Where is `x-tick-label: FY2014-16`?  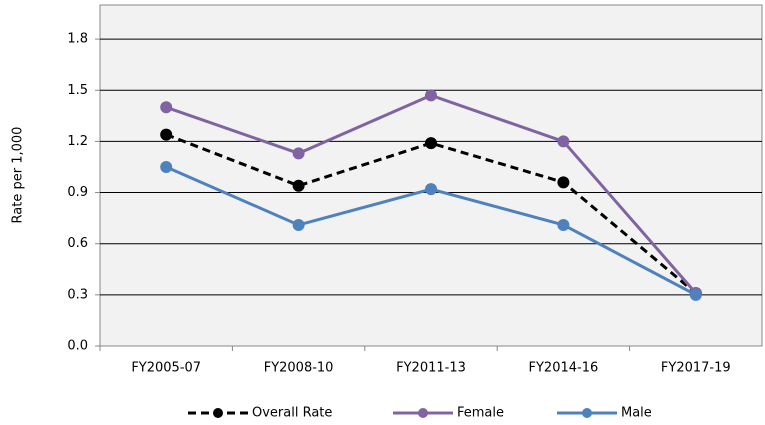
x-tick-label: FY2014-16 is located at coordinates (564, 368).